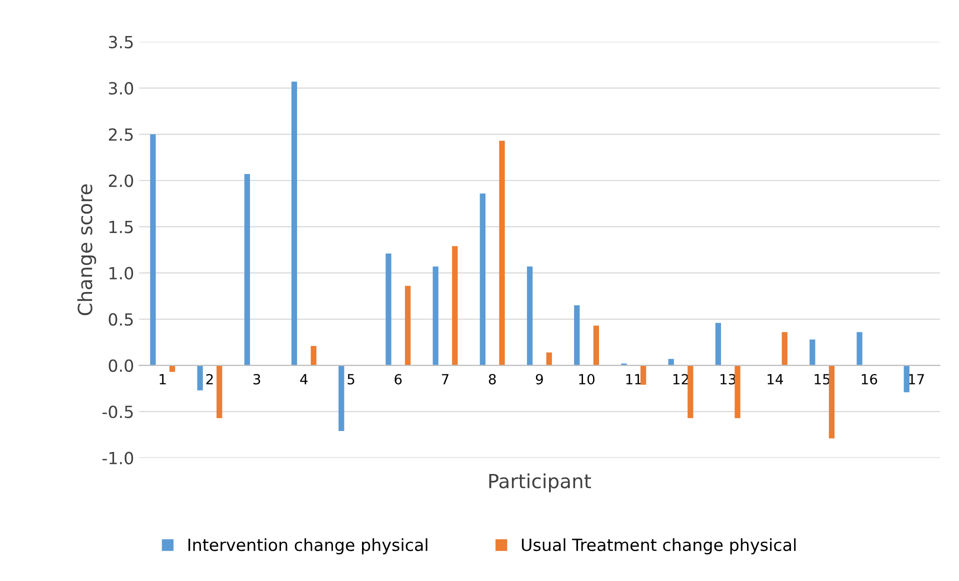 The image size is (959, 581). I want to click on y-tick-label: 3.0, so click(121, 88).